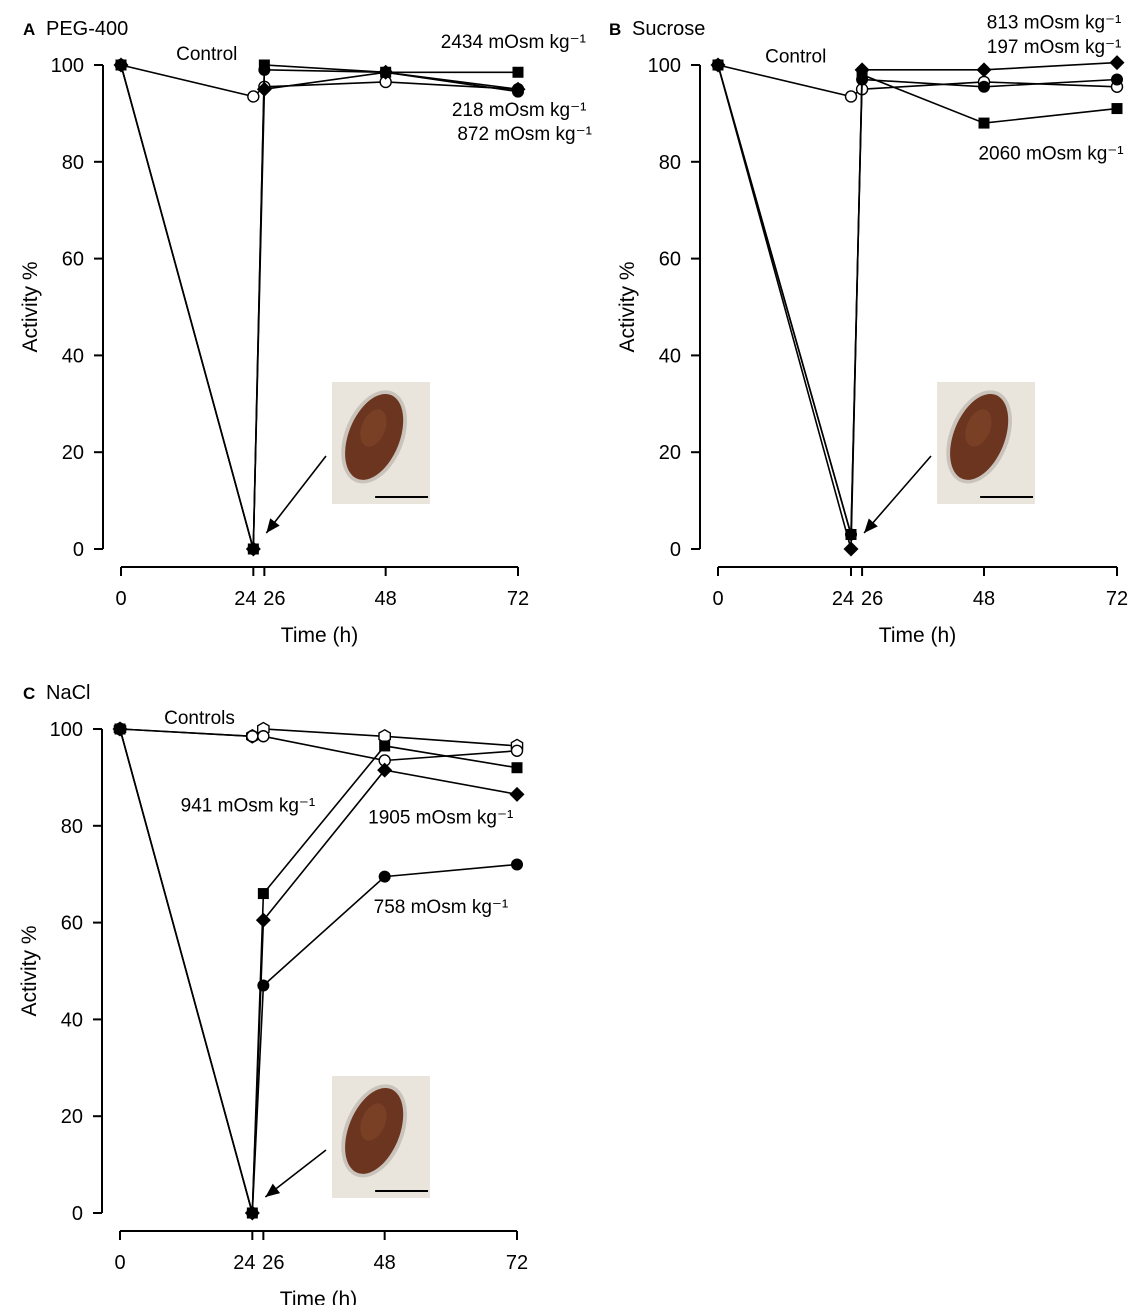 The height and width of the screenshot is (1305, 1145). I want to click on panel-letter: A, so click(29, 29).